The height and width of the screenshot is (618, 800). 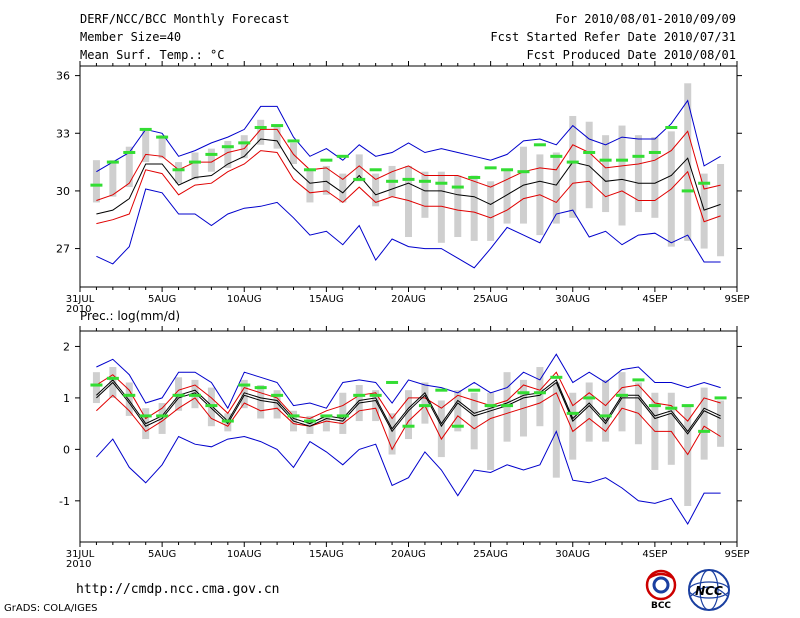 I want to click on x-tick-label: 30AUG, so click(x=572, y=299).